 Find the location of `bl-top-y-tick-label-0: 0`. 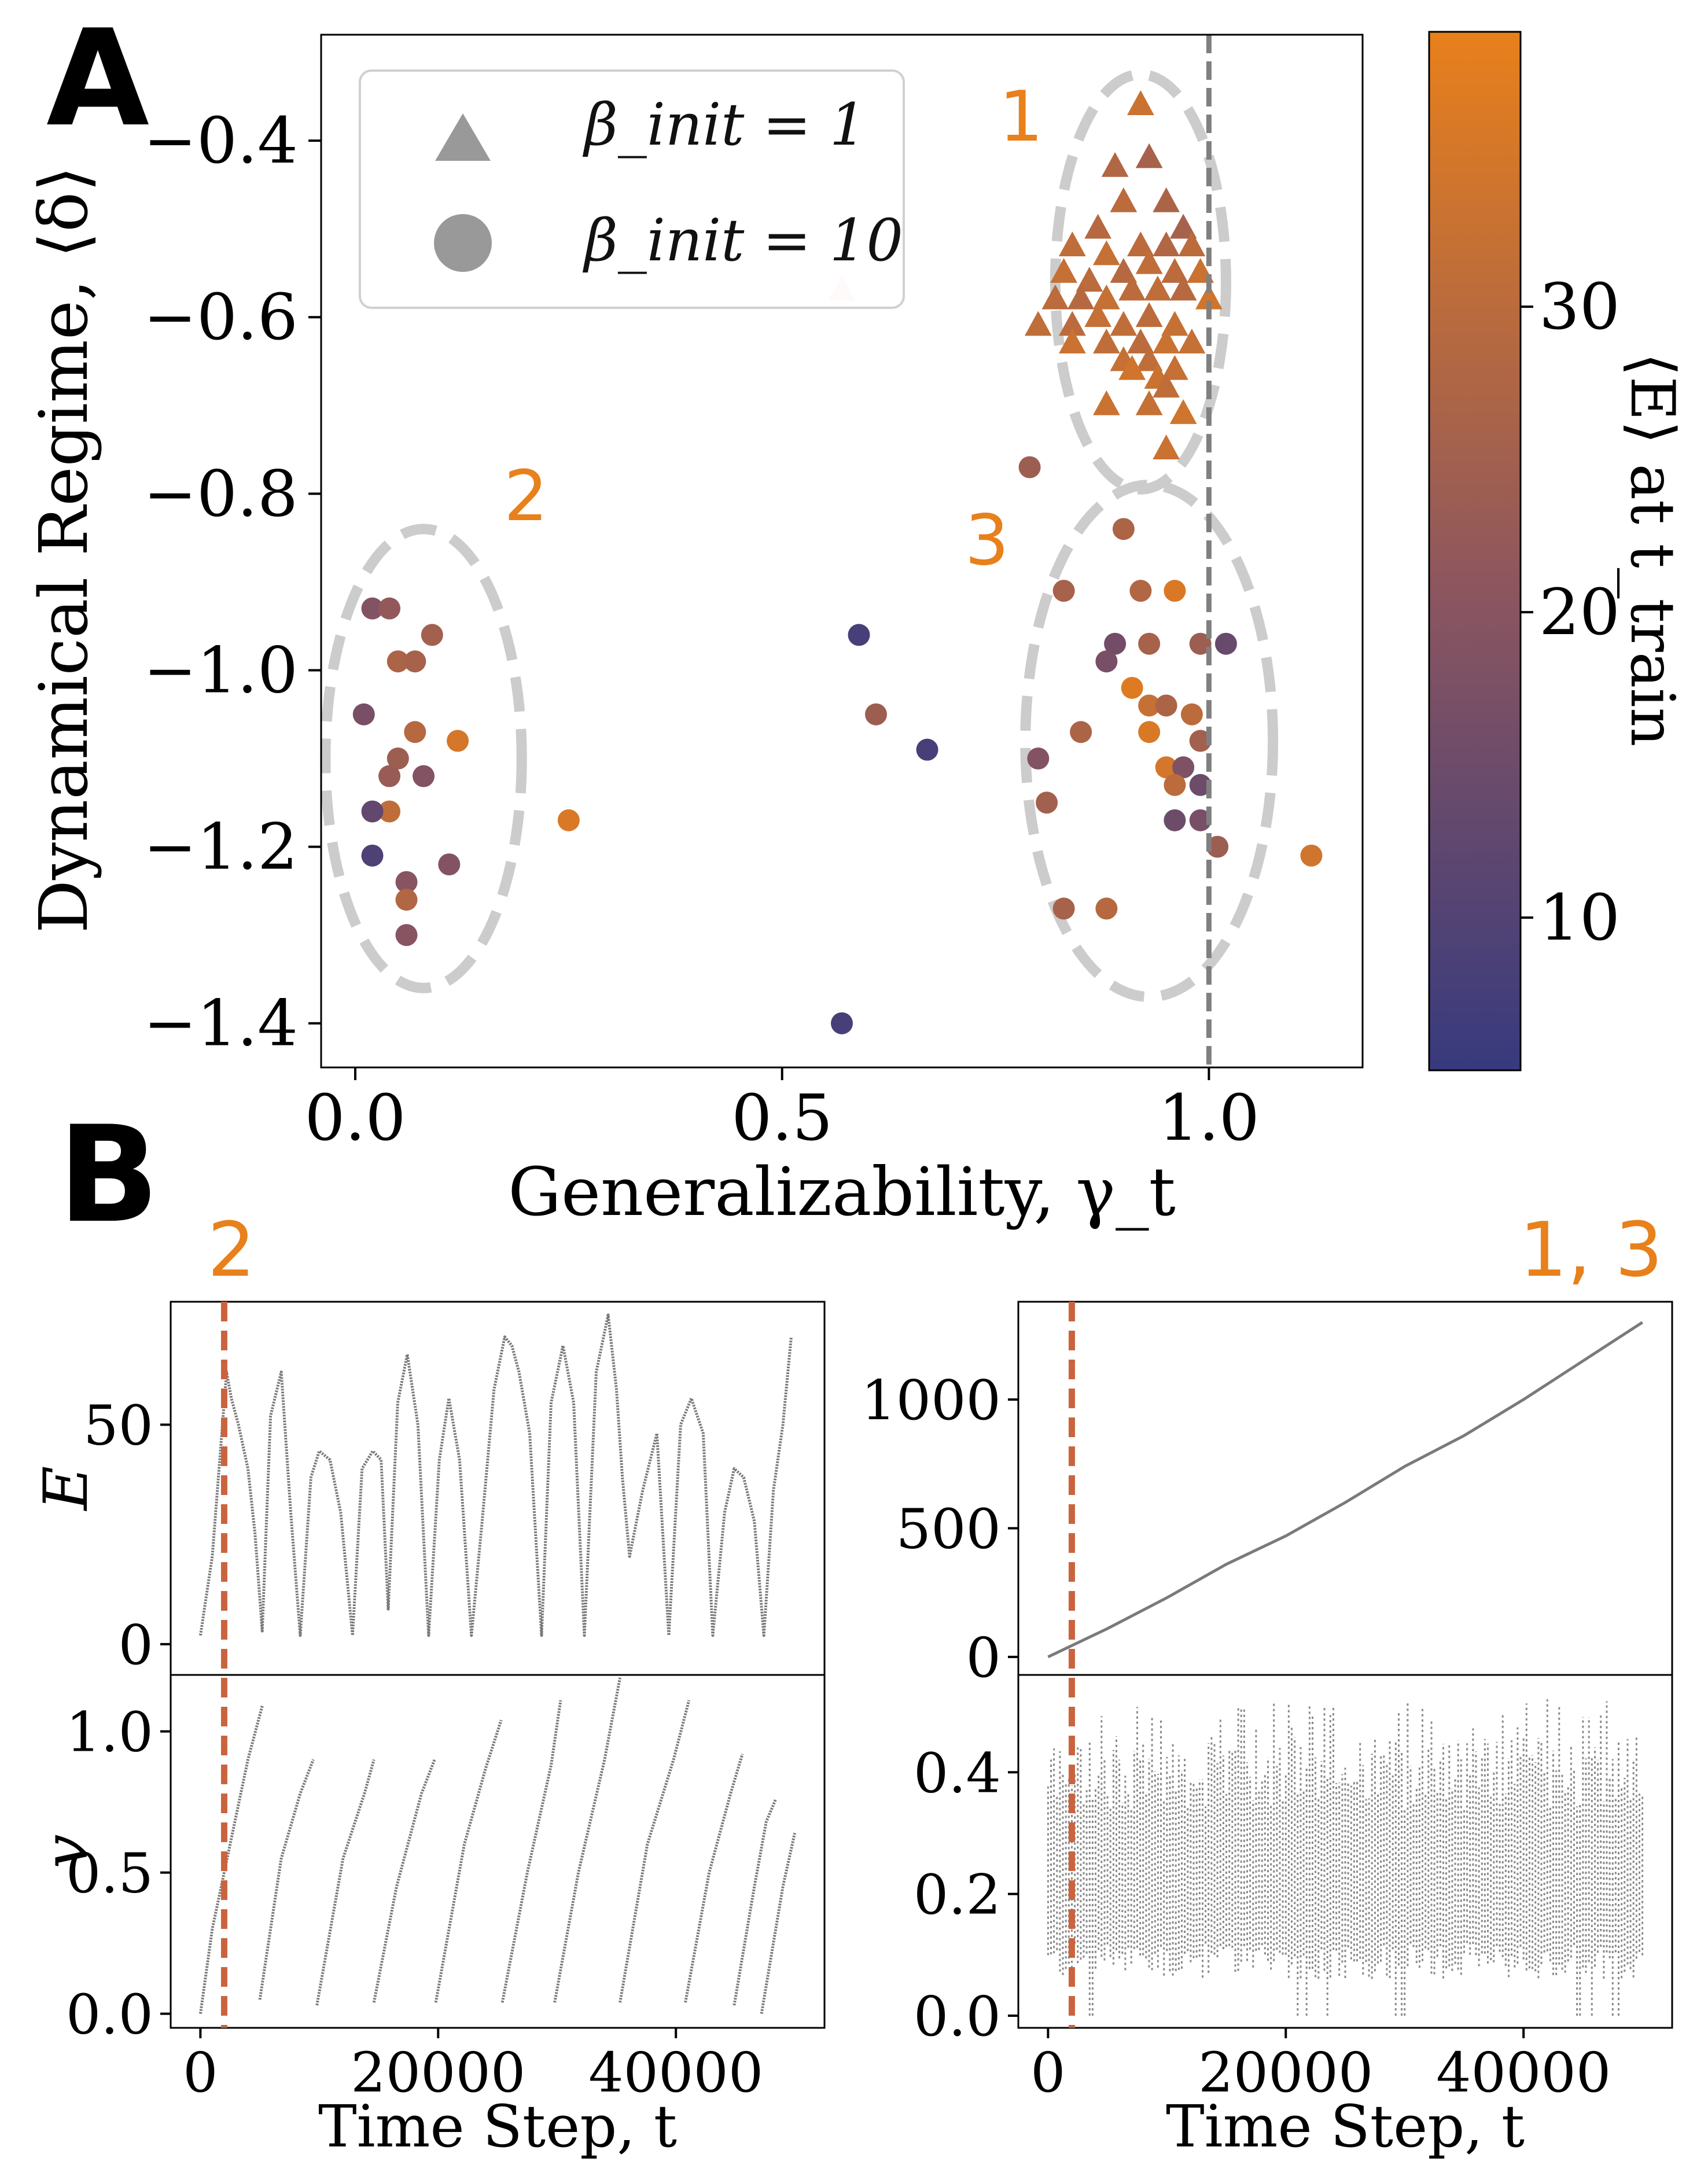

bl-top-y-tick-label-0: 0 is located at coordinates (136, 1645).